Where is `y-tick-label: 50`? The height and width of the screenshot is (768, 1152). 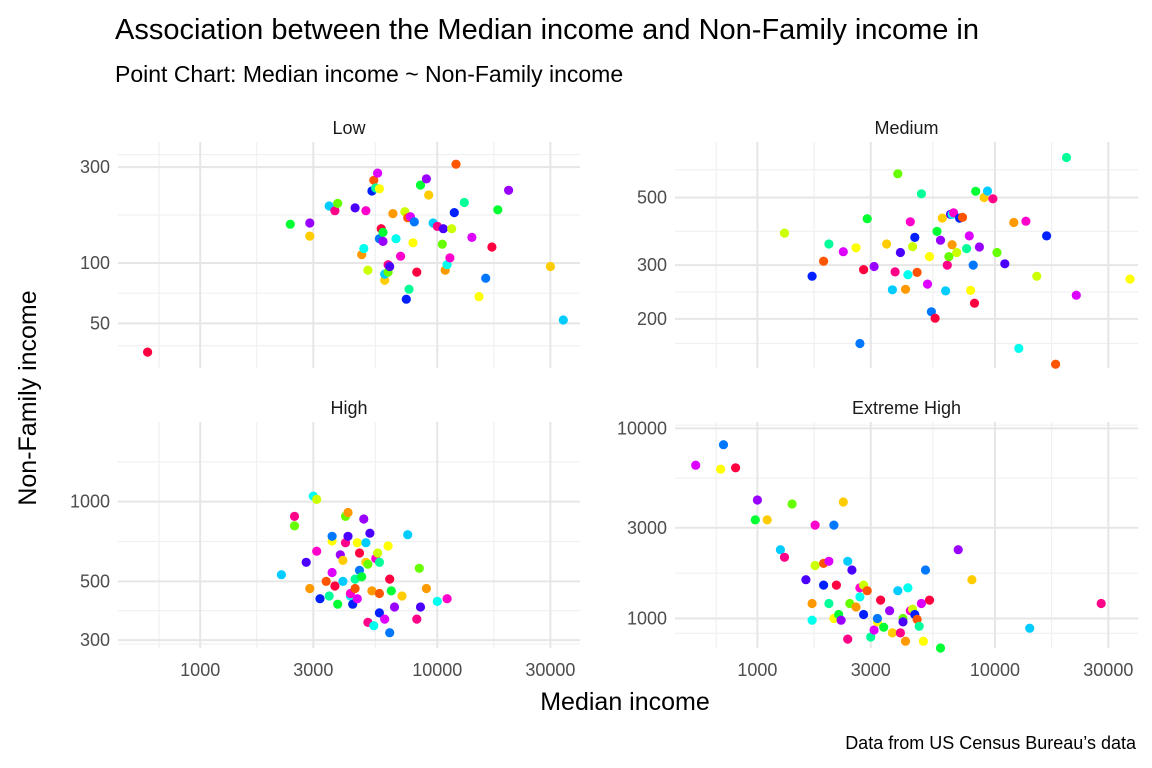 y-tick-label: 50 is located at coordinates (100, 323).